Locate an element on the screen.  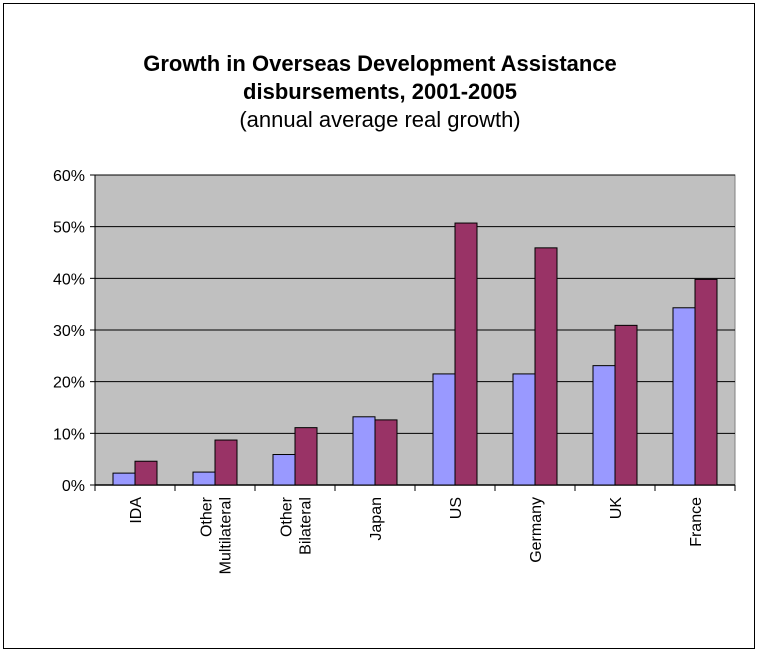
y-tick-label: 0% is located at coordinates (73, 486).